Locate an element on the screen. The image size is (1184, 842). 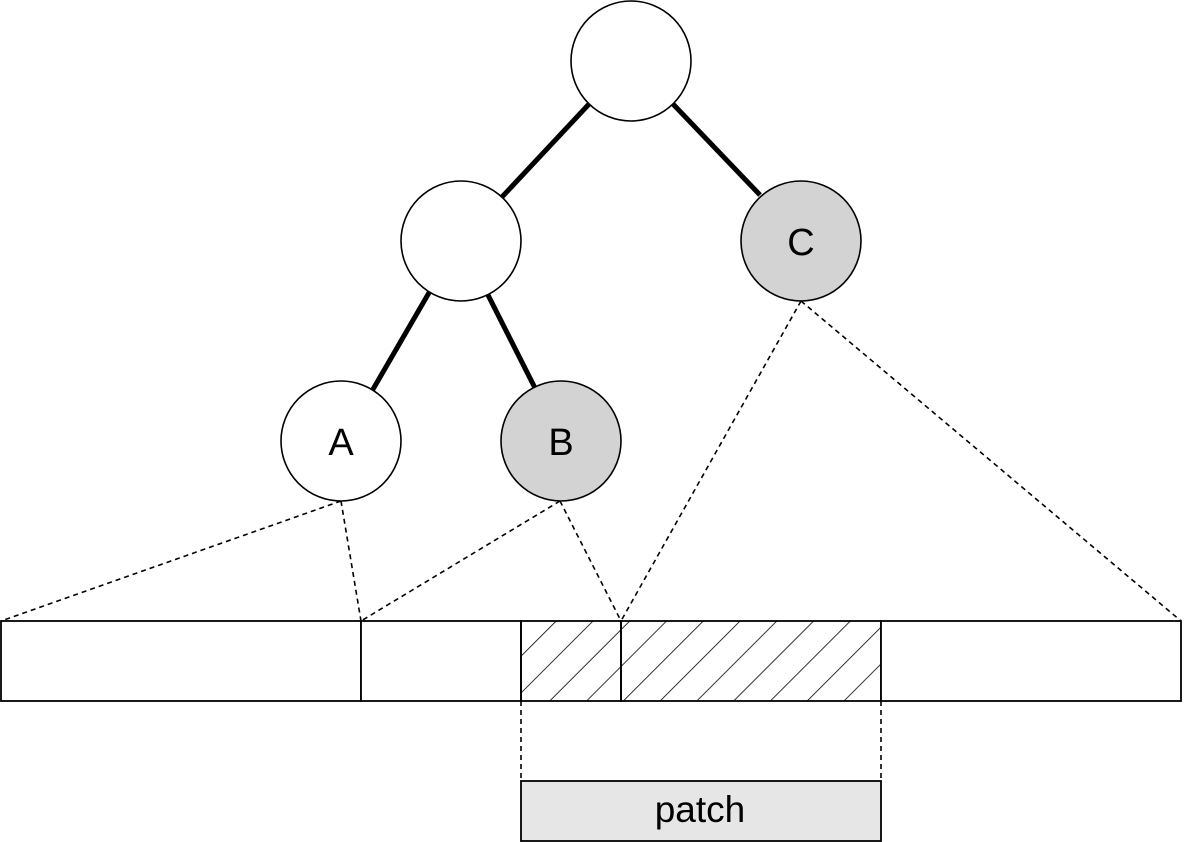
node-left is located at coordinates (461, 241).